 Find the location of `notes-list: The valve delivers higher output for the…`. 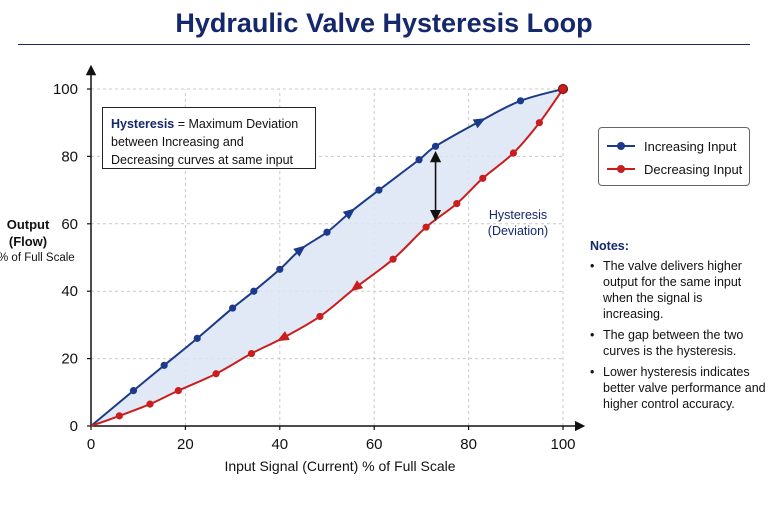

notes-list: The valve delivers higher output for the… is located at coordinates (678, 335).